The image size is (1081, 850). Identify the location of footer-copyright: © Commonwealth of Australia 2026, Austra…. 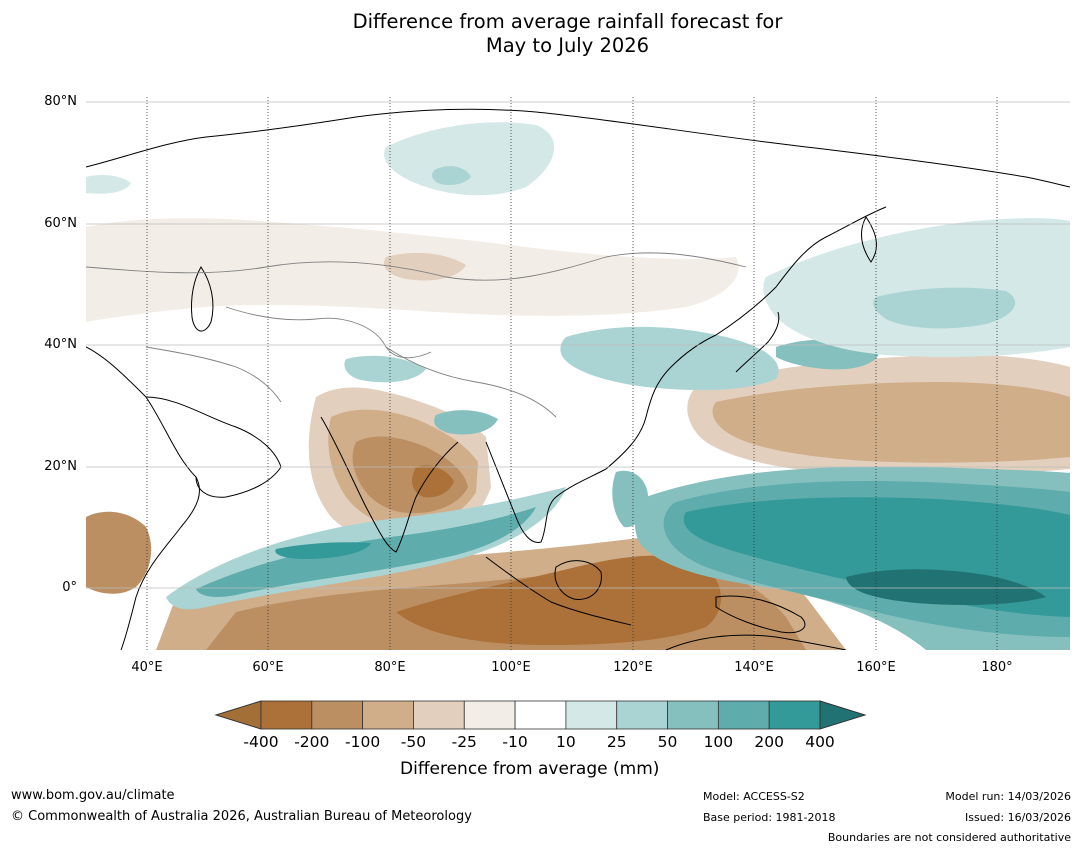
(241, 816).